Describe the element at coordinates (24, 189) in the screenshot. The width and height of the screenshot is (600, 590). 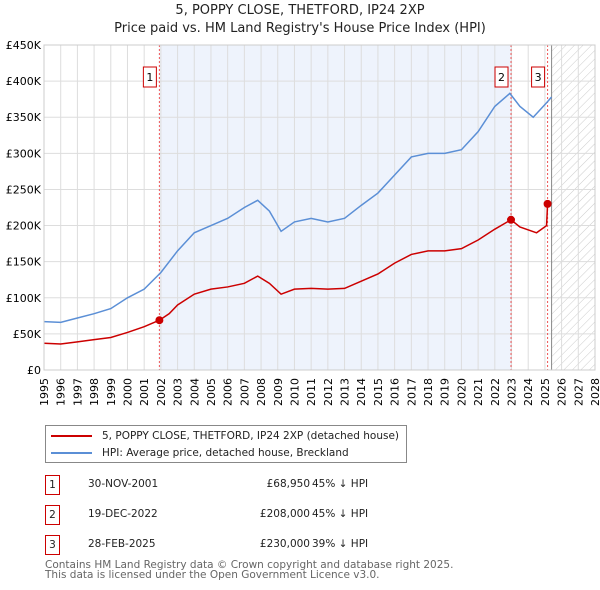
I see `y-tick-label: £250K` at that location.